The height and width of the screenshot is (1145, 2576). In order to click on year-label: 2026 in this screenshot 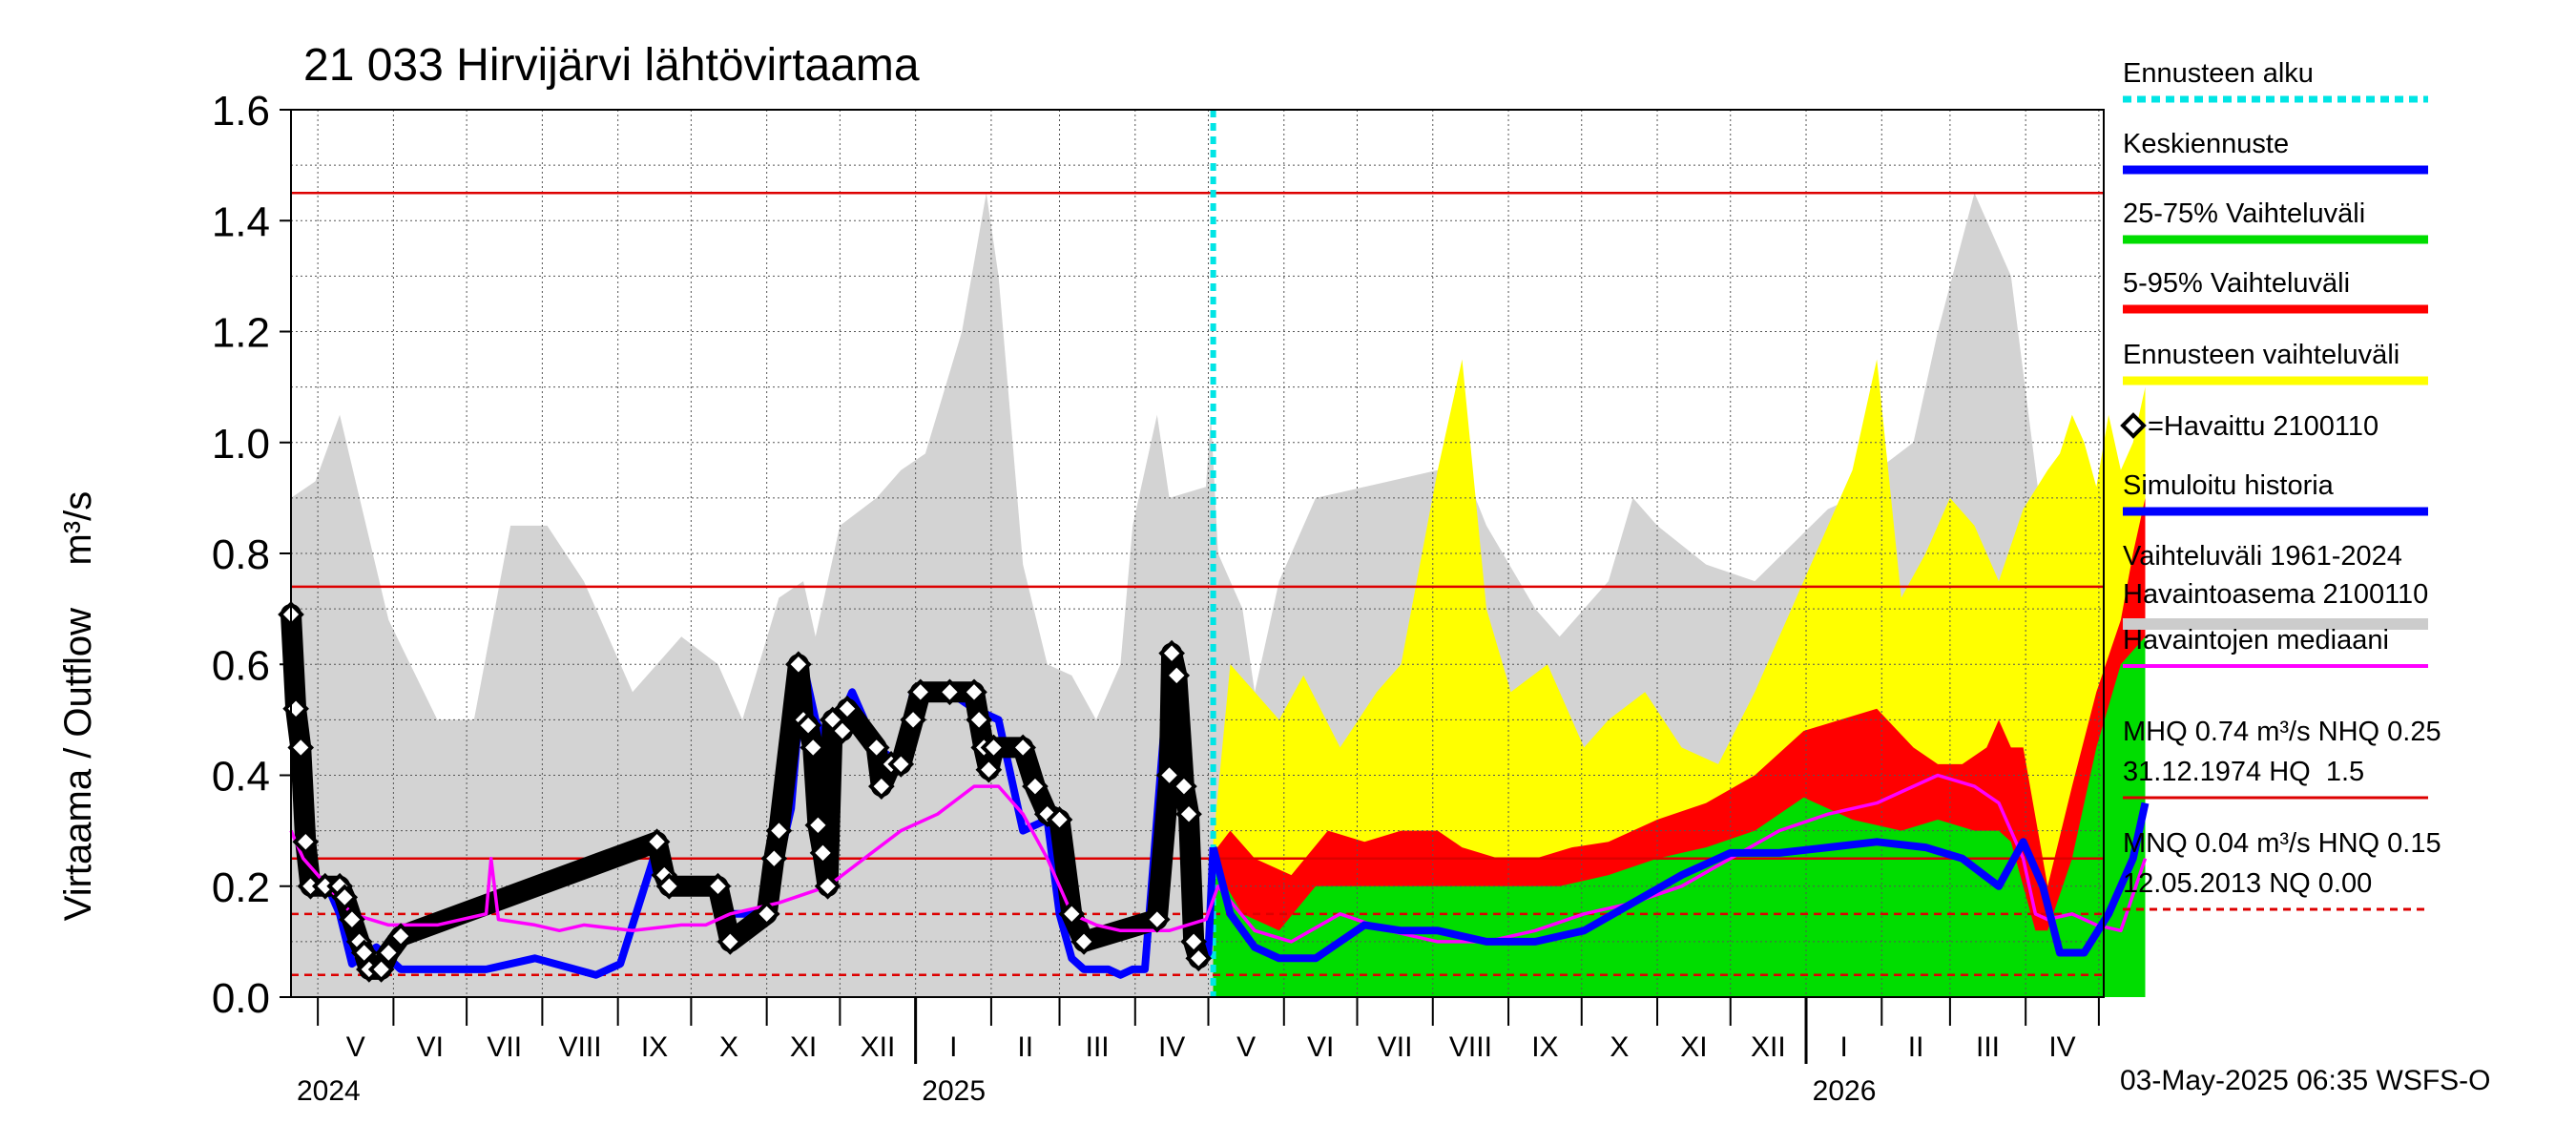, I will do `click(1845, 1091)`.